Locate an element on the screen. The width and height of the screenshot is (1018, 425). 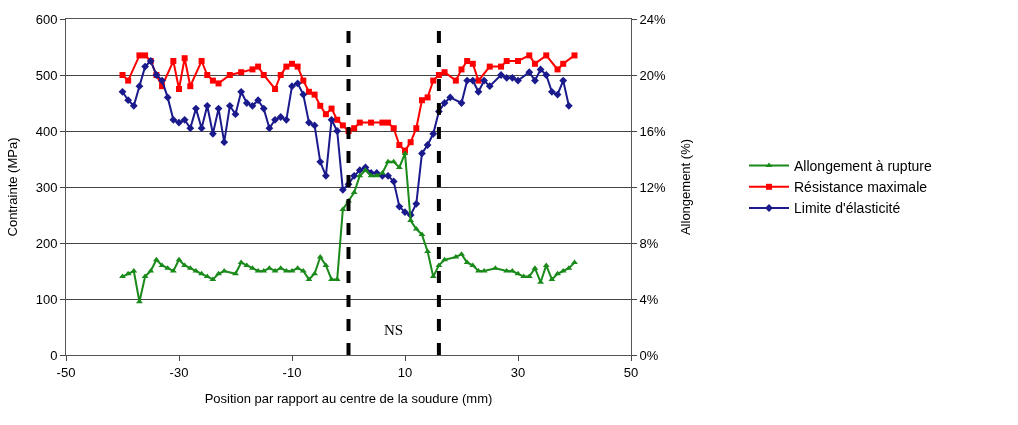
x-tick-label: 50 is located at coordinates (631, 372).